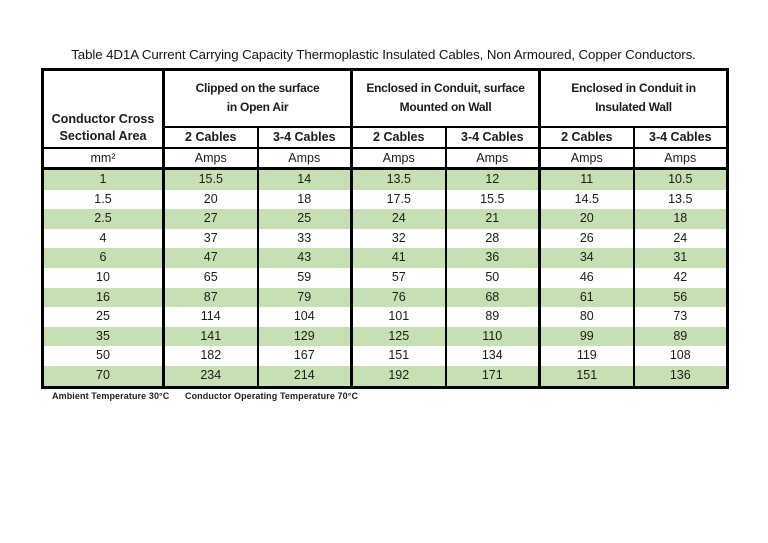 The height and width of the screenshot is (543, 768). I want to click on size-cell: 50, so click(103, 355).